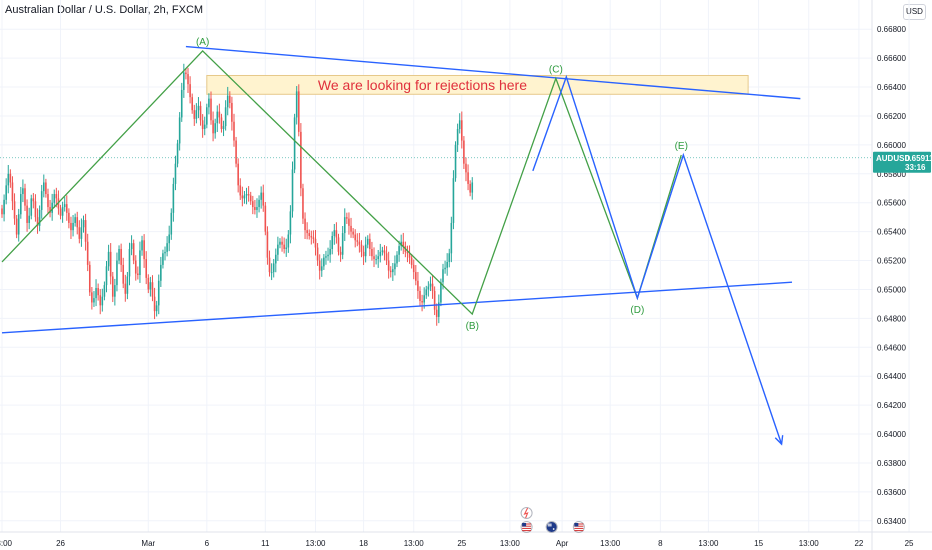 The image size is (932, 550). Describe the element at coordinates (891, 116) in the screenshot. I see `y-tick-label: 0.66200` at that location.